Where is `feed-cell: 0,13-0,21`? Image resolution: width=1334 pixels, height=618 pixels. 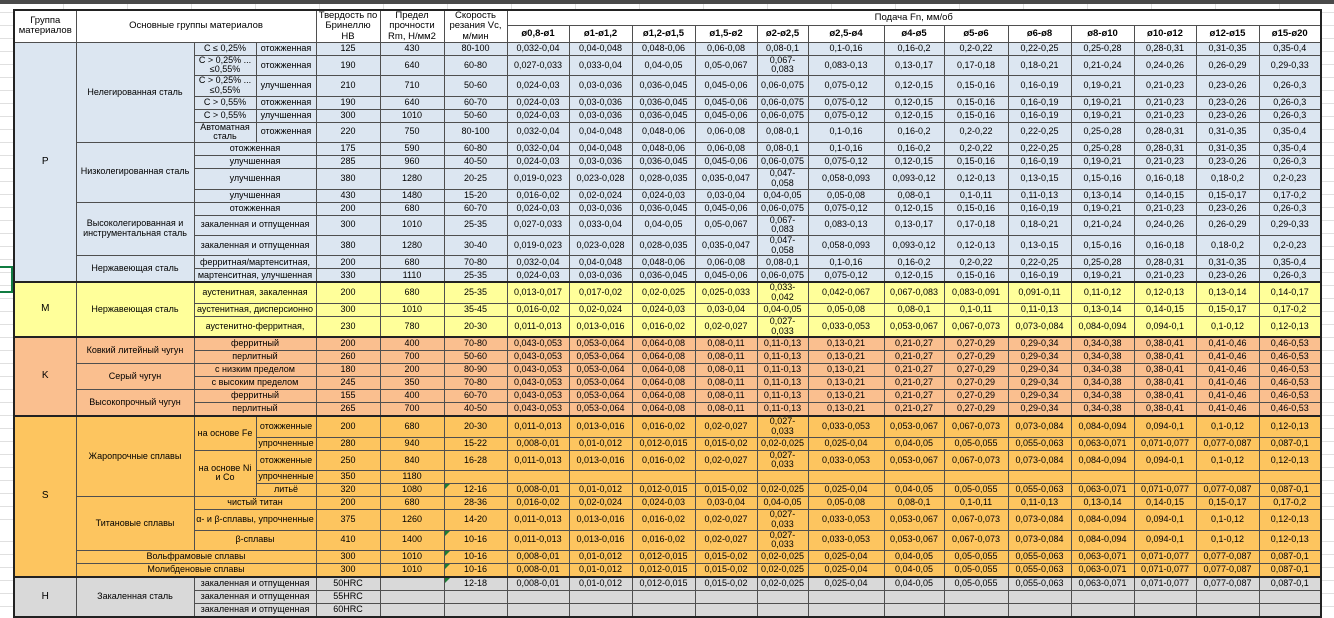 feed-cell: 0,13-0,21 is located at coordinates (846, 357).